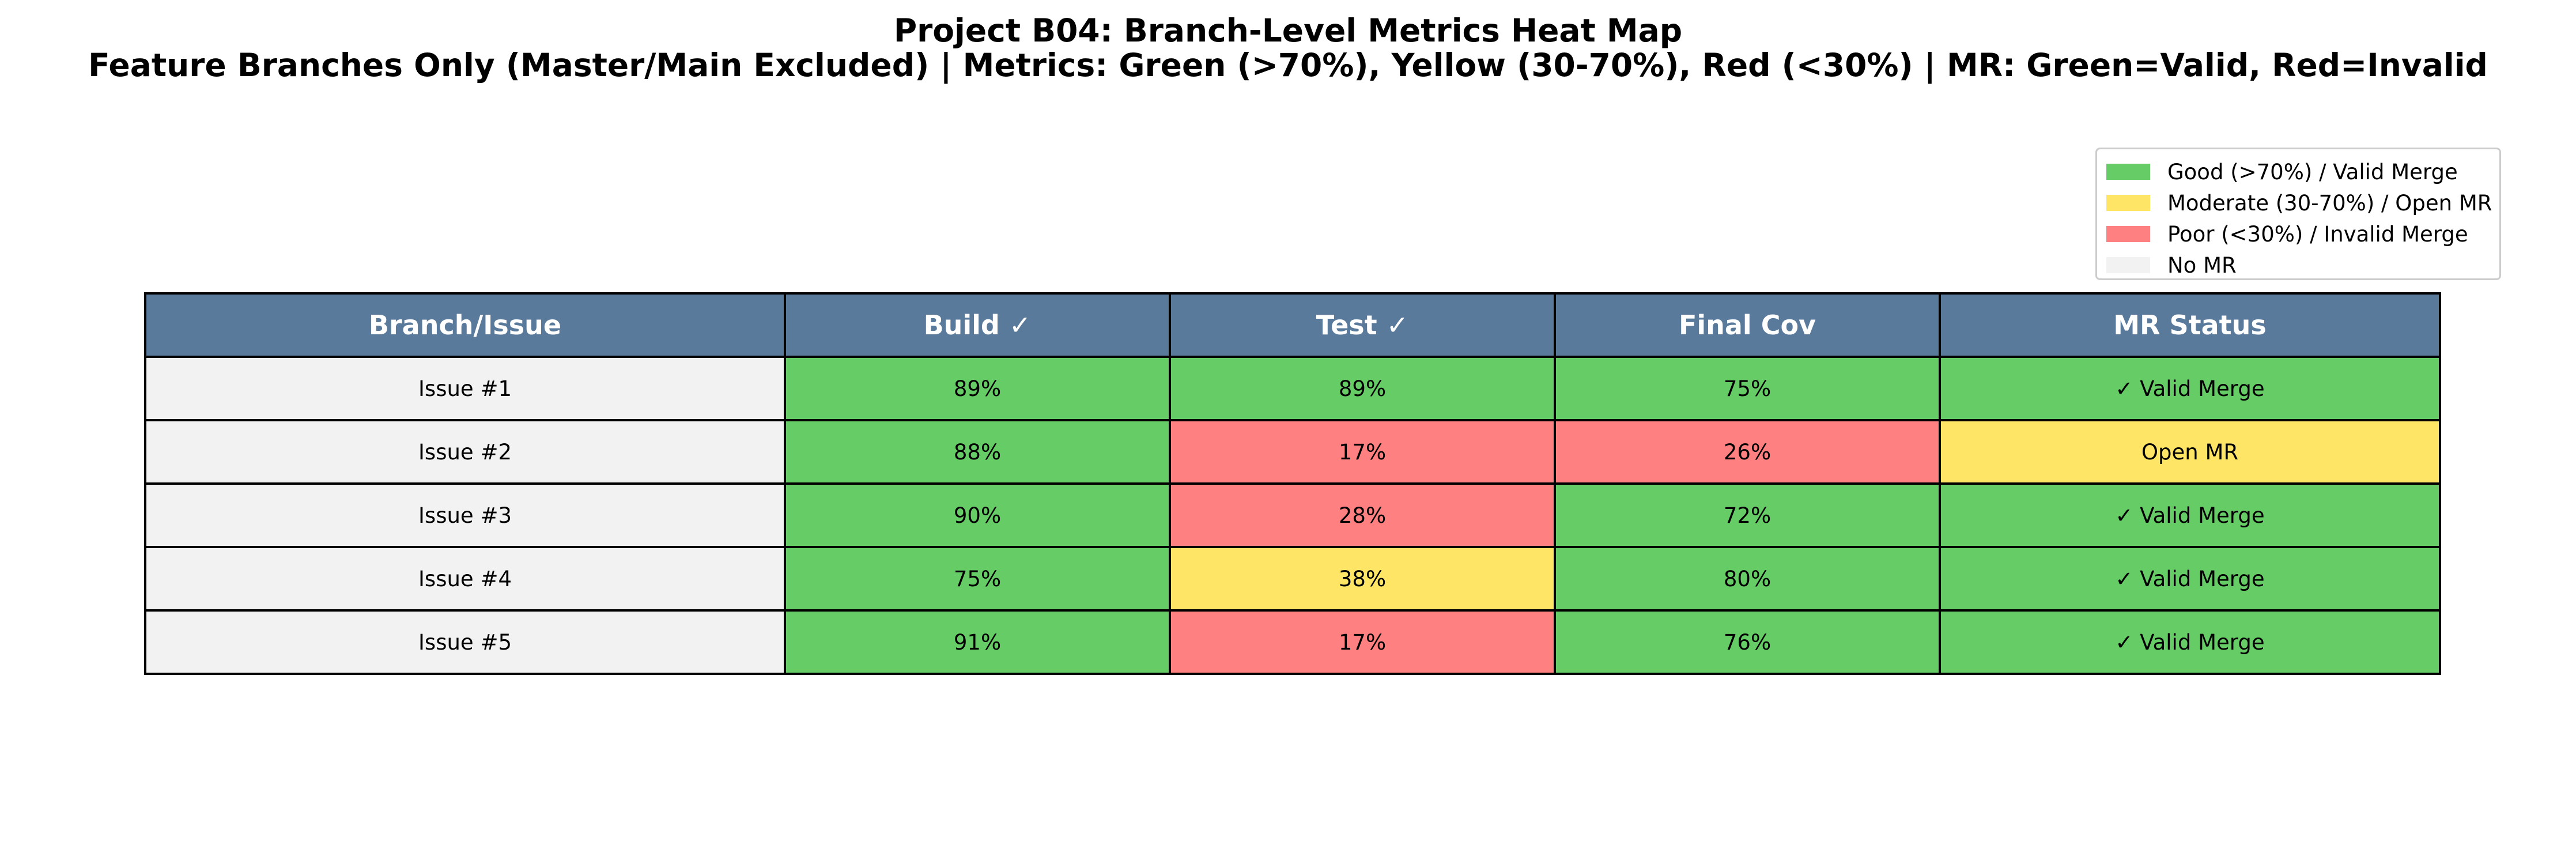 The width and height of the screenshot is (2576, 845). What do you see at coordinates (465, 515) in the screenshot?
I see `branch-label-cell: Issue #3` at bounding box center [465, 515].